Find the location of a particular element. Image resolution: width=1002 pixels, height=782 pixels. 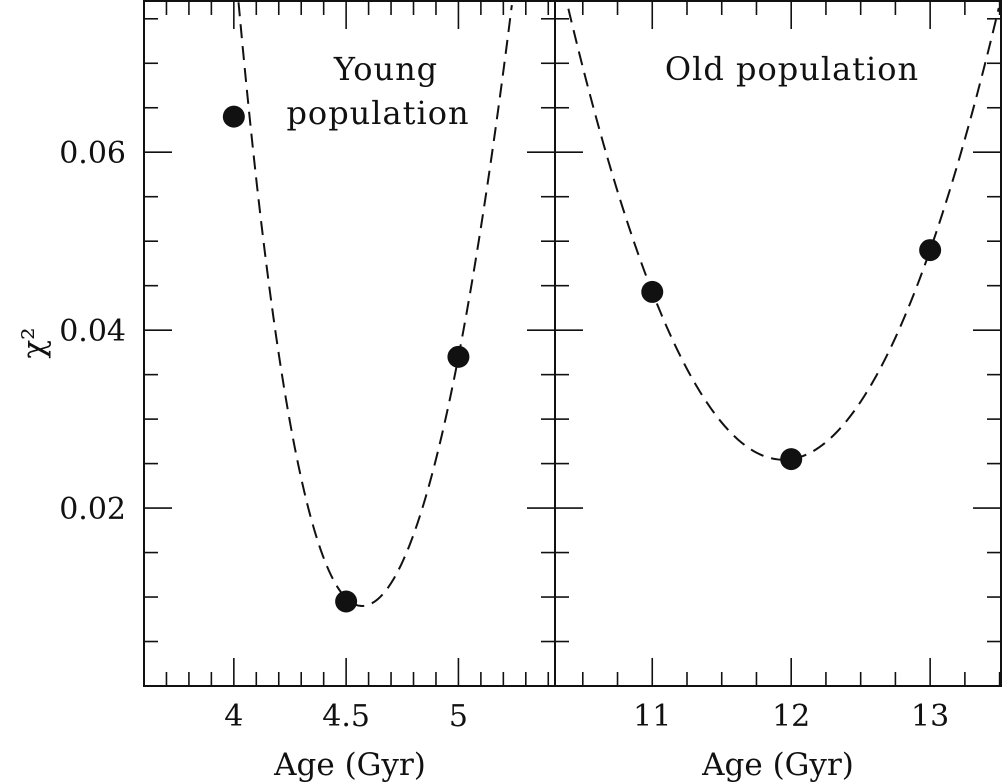

young-title-line1: Young is located at coordinates (385, 69).